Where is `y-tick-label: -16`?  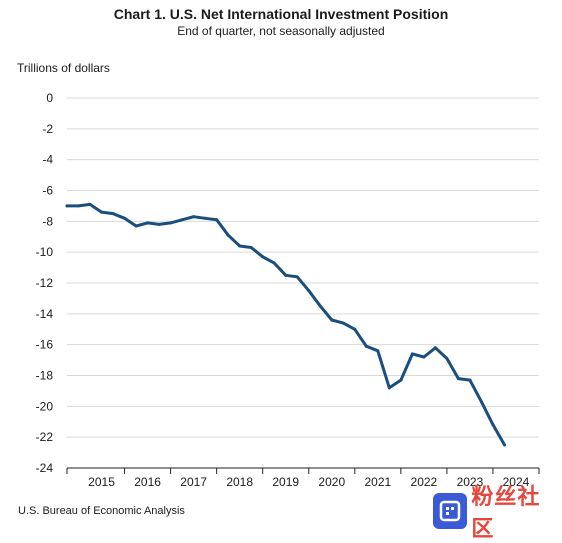
y-tick-label: -16 is located at coordinates (45, 345).